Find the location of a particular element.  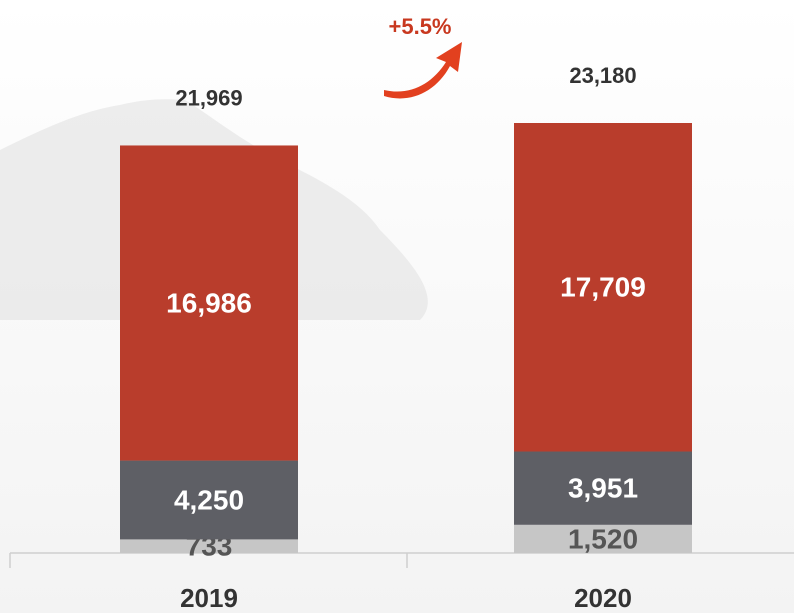

value-label: 1,520 is located at coordinates (603, 538).